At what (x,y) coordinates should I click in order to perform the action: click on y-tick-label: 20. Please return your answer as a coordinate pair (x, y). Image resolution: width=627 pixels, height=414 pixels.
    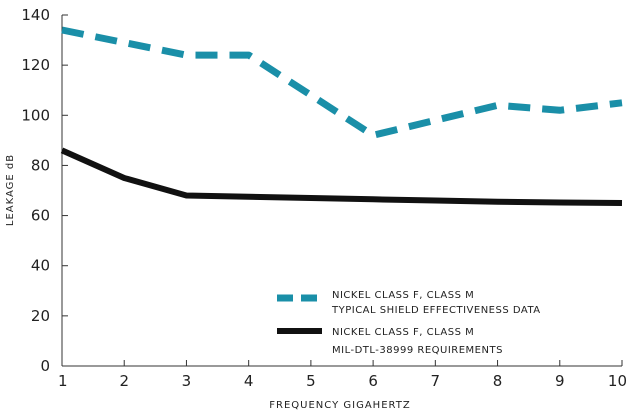
    Looking at the image, I should click on (40, 316).